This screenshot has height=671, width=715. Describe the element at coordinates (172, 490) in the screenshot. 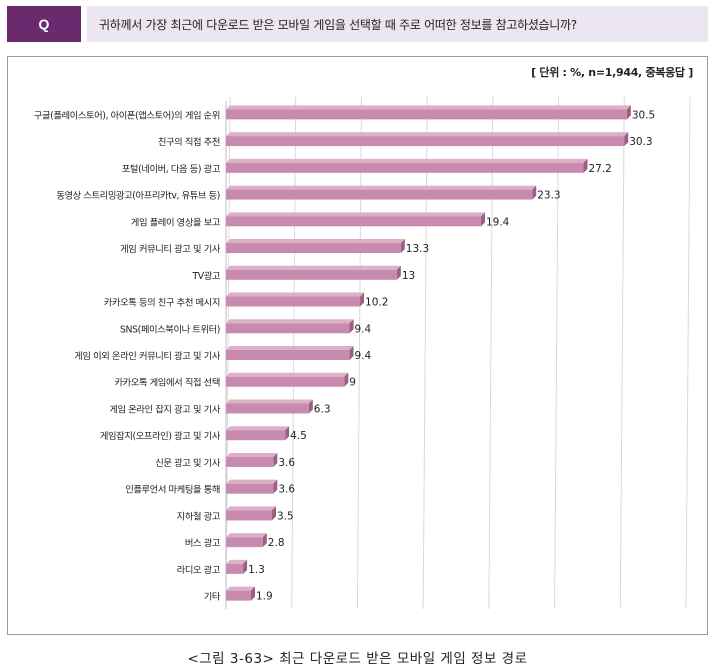

I see `category-label: 인플루언서 마케팅을 통해` at that location.